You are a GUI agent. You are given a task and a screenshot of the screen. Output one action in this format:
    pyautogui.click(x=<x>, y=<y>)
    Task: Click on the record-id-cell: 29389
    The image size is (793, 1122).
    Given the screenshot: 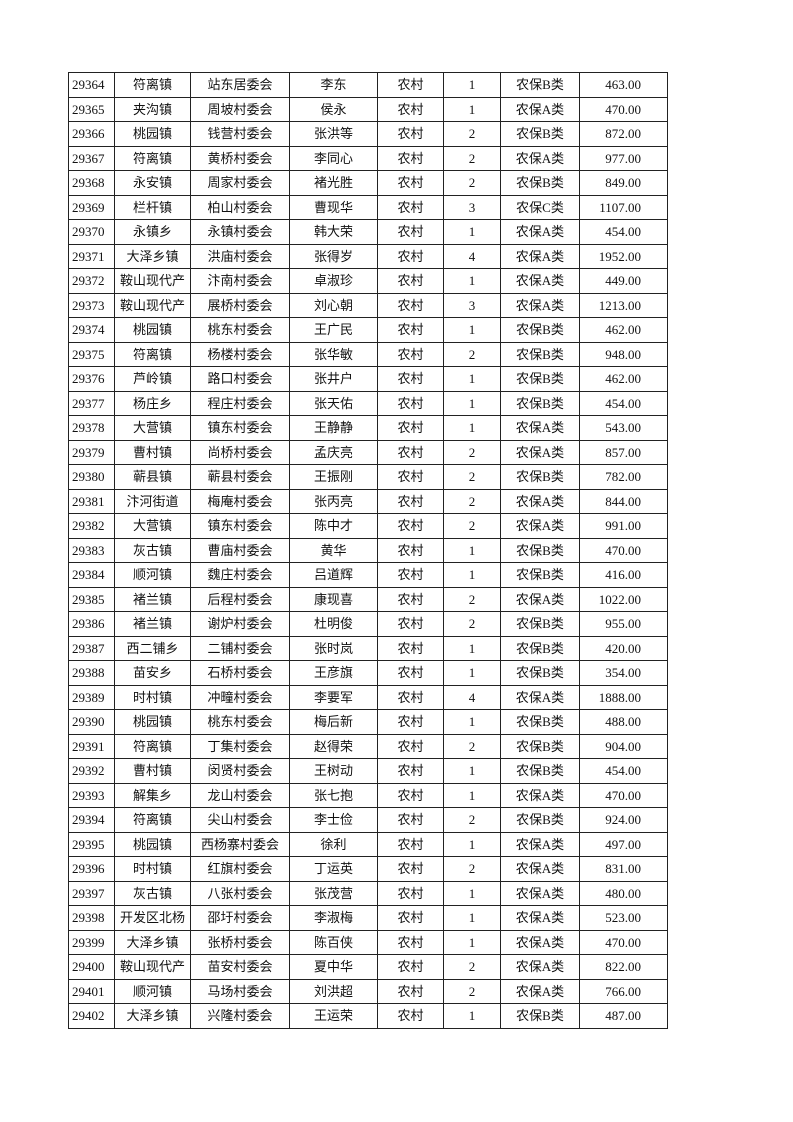 What is the action you would take?
    pyautogui.click(x=91, y=697)
    